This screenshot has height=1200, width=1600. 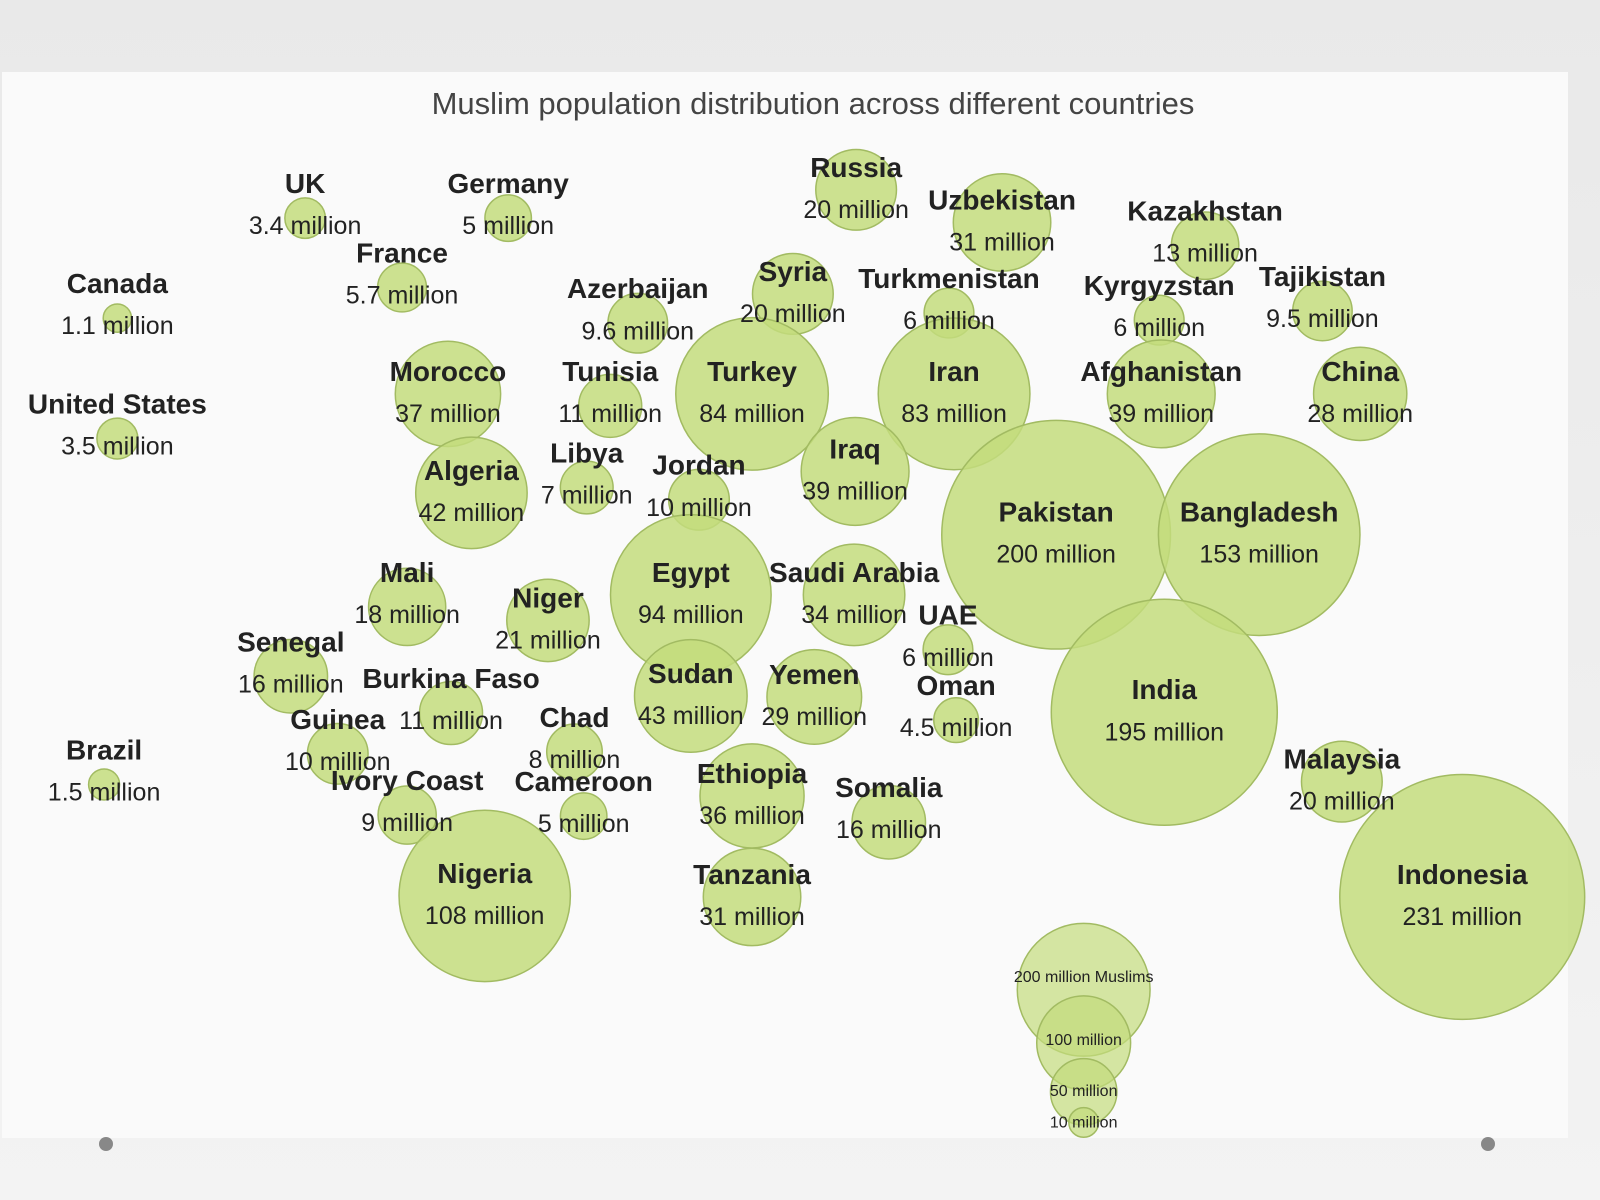 What do you see at coordinates (955, 685) in the screenshot?
I see `country-name: Oman` at bounding box center [955, 685].